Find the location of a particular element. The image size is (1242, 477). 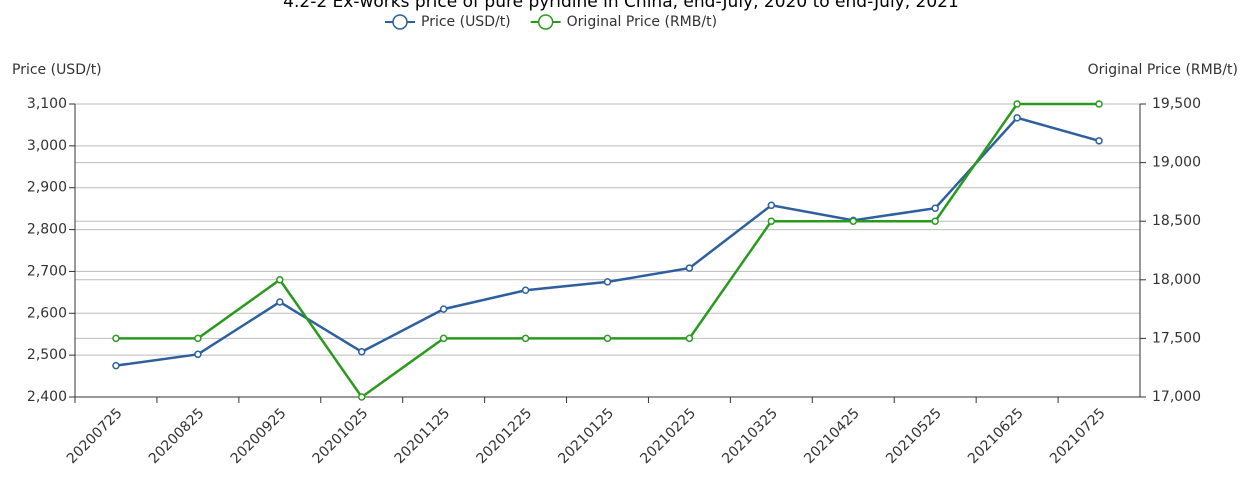

y2-tick-label: 19,500 is located at coordinates (1176, 104).